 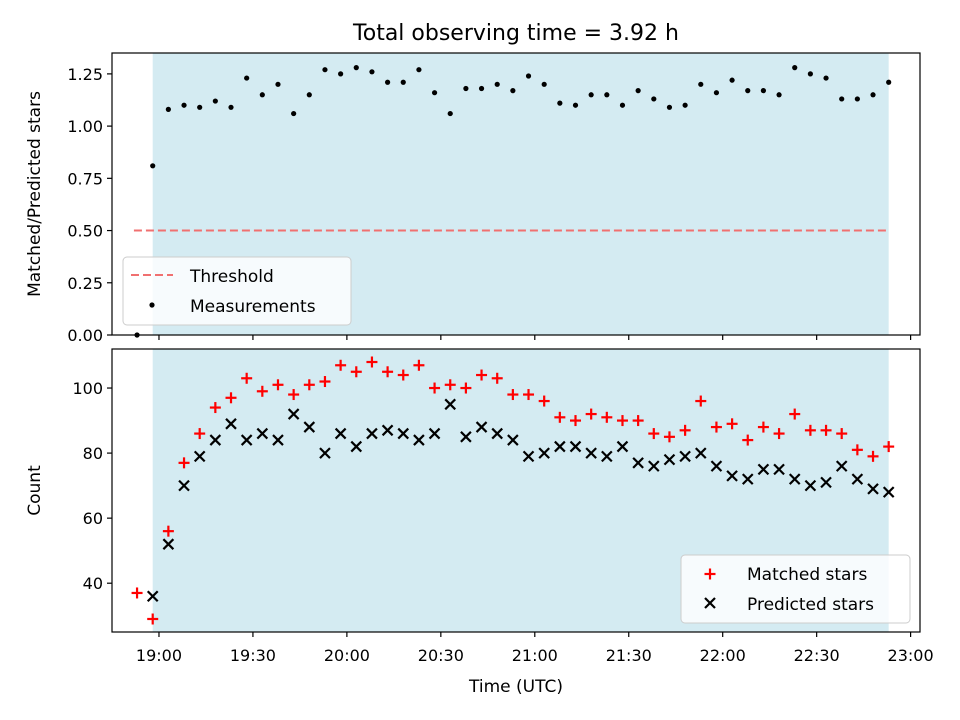 I want to click on y-tick-label: 1.25, so click(x=85, y=74).